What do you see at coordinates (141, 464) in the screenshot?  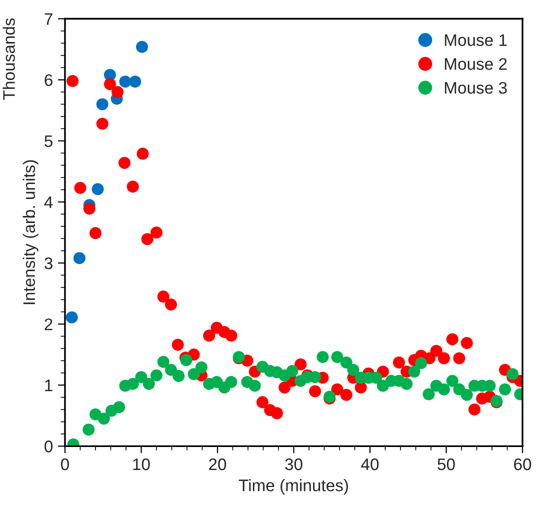 I see `x-tick-label: 10` at bounding box center [141, 464].